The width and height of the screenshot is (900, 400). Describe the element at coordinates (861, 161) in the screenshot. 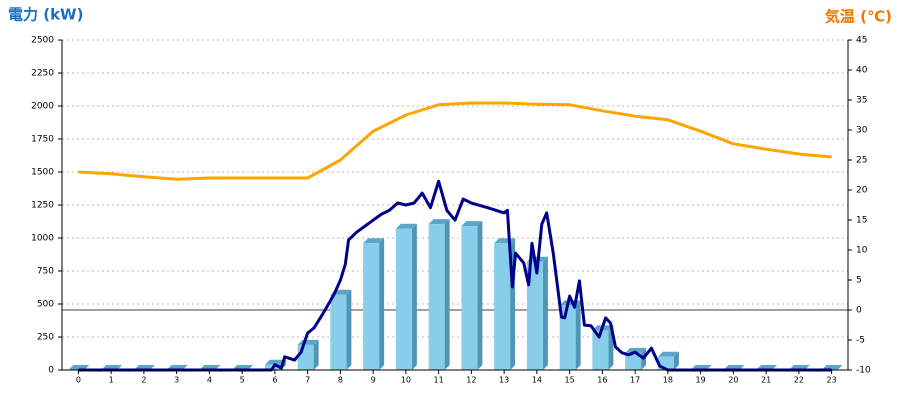

I see `y2-tick-label: 25` at that location.